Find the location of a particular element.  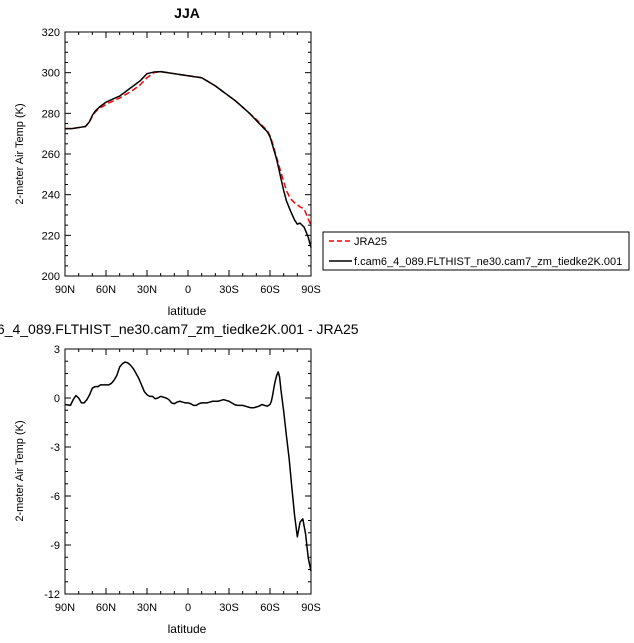

bottom-y-tick-label: -3 is located at coordinates (55, 448).